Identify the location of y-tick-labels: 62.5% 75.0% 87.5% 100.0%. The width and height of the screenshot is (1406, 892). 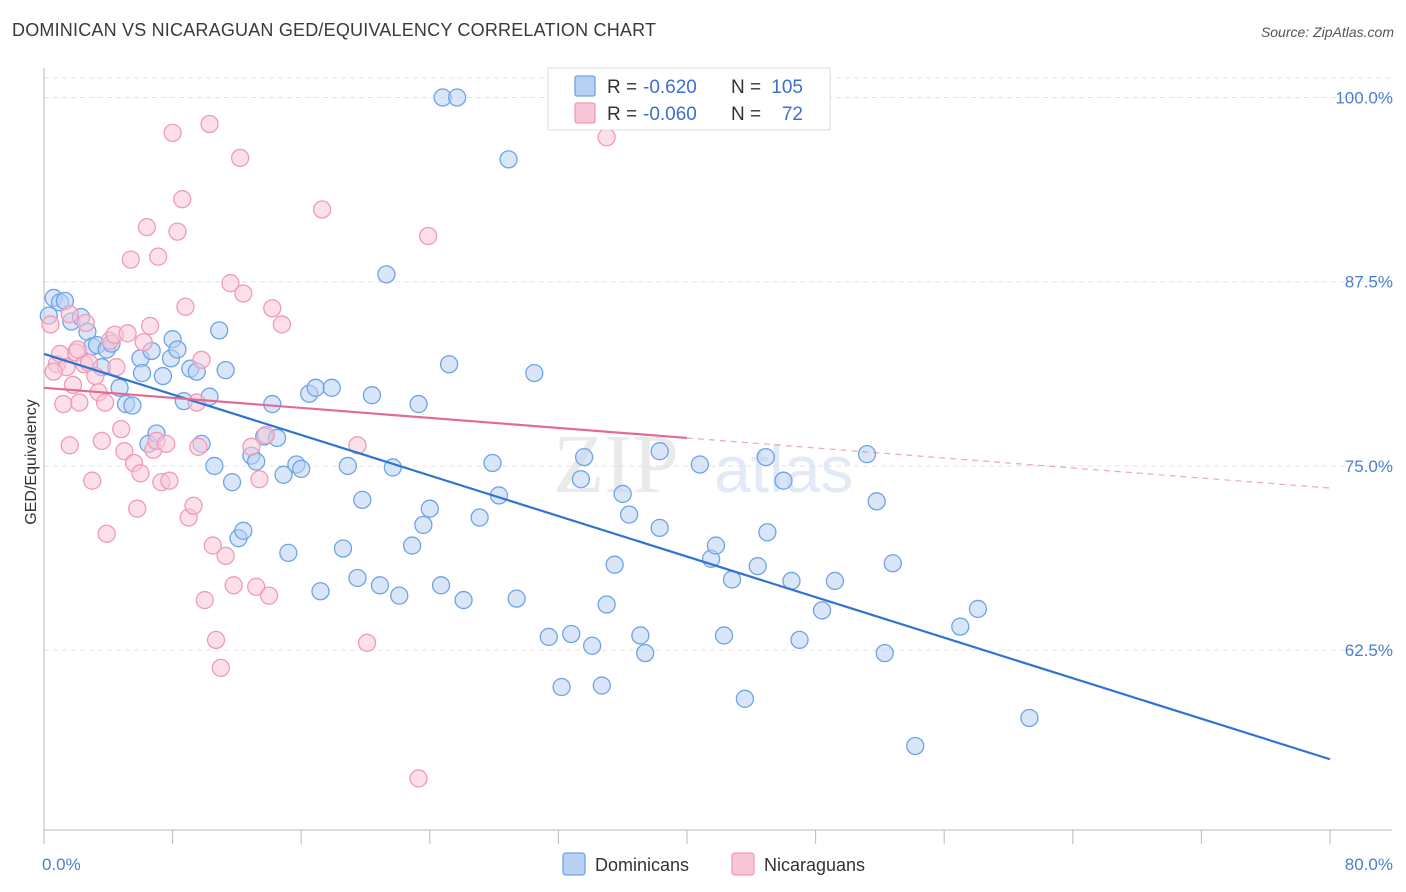
(1364, 374).